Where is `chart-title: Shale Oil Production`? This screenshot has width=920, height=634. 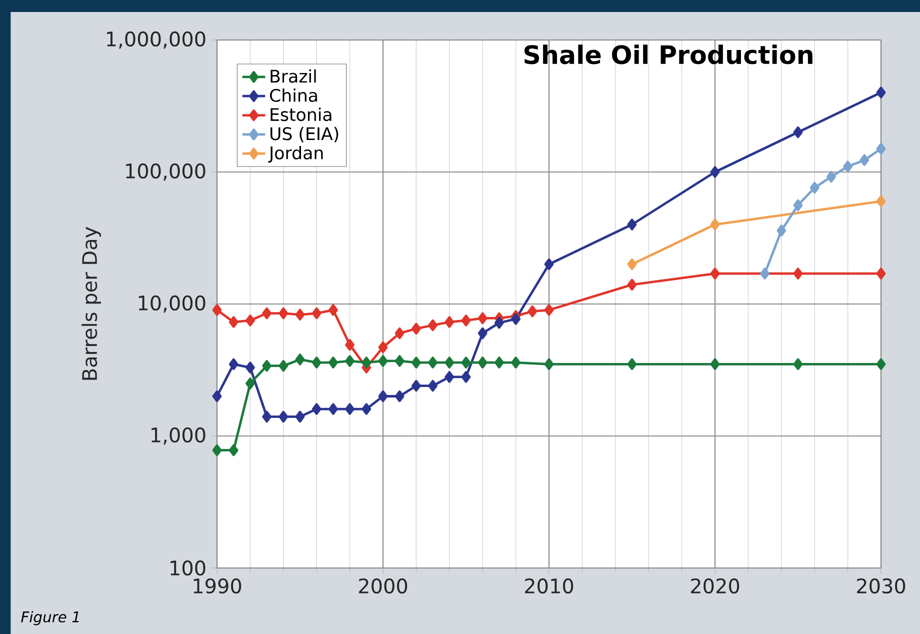
chart-title: Shale Oil Production is located at coordinates (668, 54).